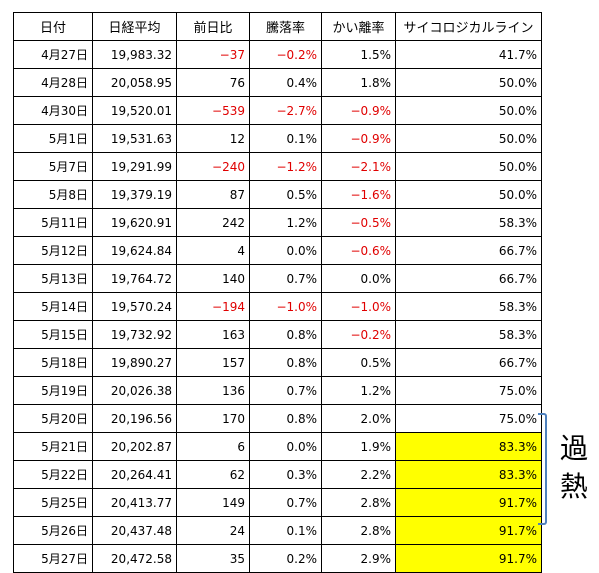 The width and height of the screenshot is (599, 573). What do you see at coordinates (277, 530) in the screenshot?
I see `table-row: 5月26日 20,437.48 24 0.1% 2.8% 91.7%` at bounding box center [277, 530].